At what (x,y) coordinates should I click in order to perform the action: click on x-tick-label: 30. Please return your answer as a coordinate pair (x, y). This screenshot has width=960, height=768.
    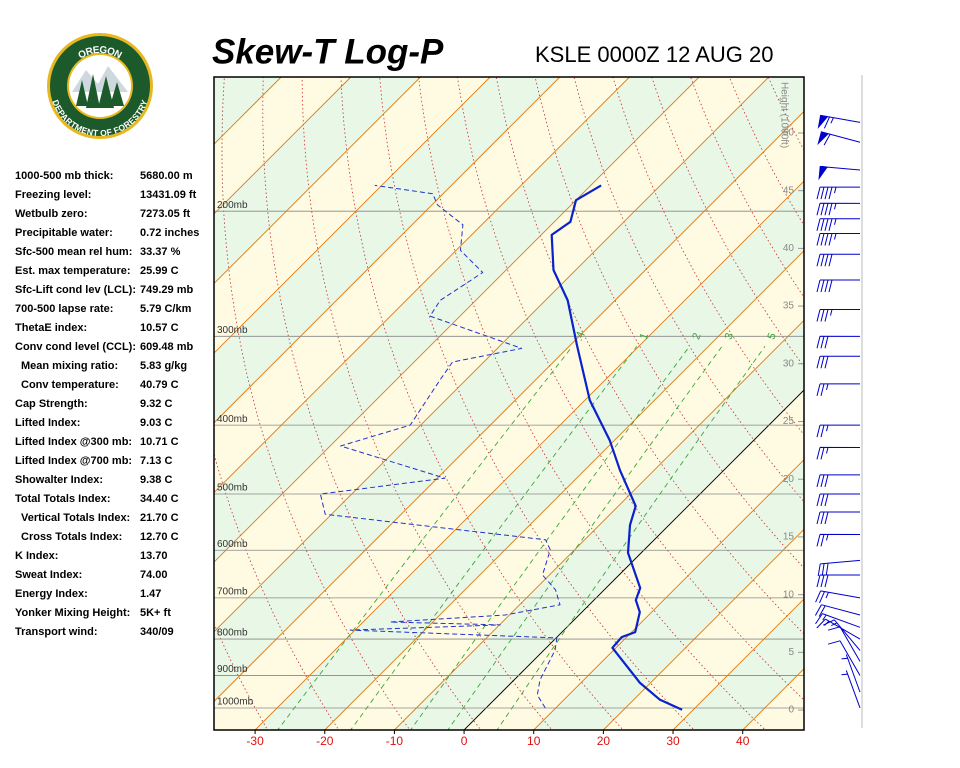
    Looking at the image, I should click on (673, 741).